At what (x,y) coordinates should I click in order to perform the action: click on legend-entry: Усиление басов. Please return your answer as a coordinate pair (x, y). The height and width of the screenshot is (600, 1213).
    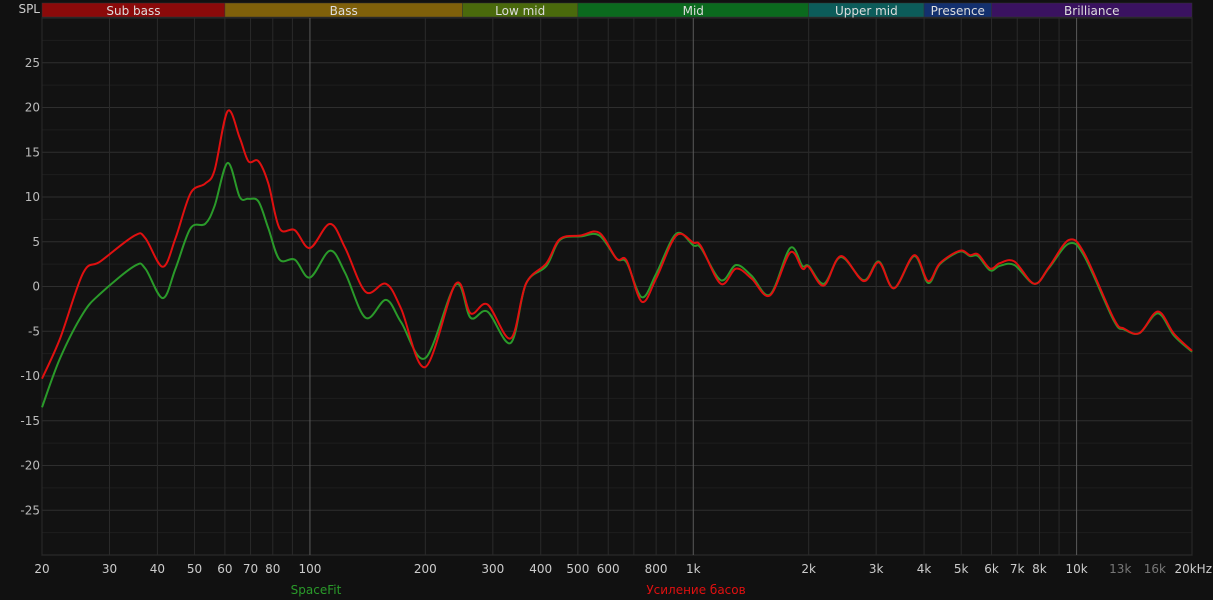
    Looking at the image, I should click on (695, 590).